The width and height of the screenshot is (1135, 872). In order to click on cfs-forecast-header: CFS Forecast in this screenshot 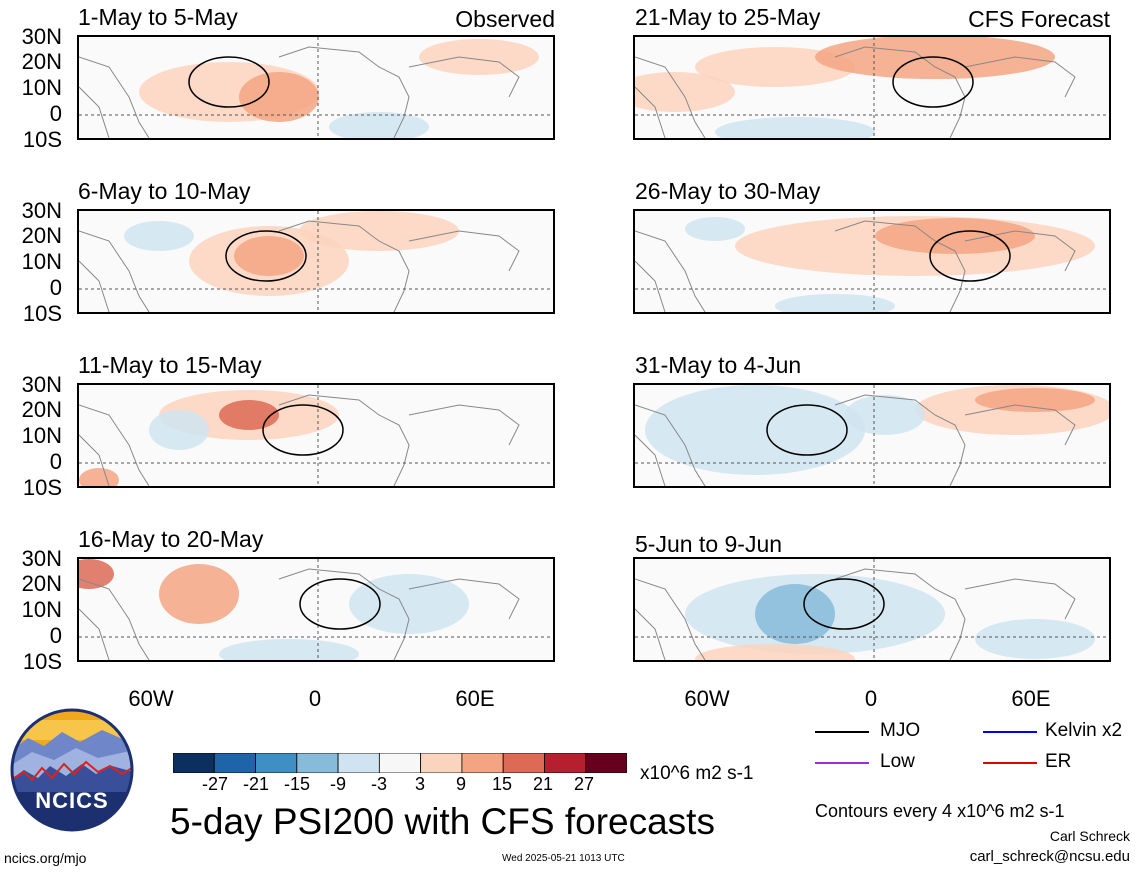, I will do `click(1039, 19)`.